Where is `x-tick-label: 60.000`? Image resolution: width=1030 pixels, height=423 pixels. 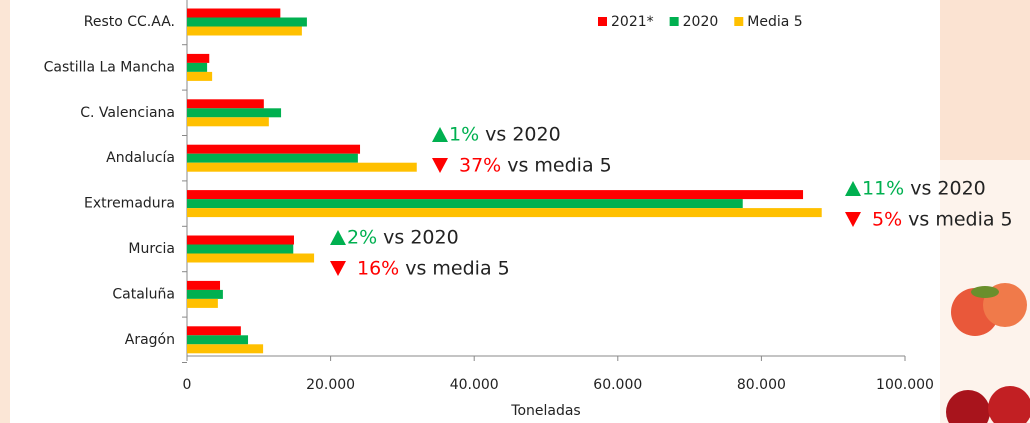
x-tick-label: 60.000 is located at coordinates (617, 385).